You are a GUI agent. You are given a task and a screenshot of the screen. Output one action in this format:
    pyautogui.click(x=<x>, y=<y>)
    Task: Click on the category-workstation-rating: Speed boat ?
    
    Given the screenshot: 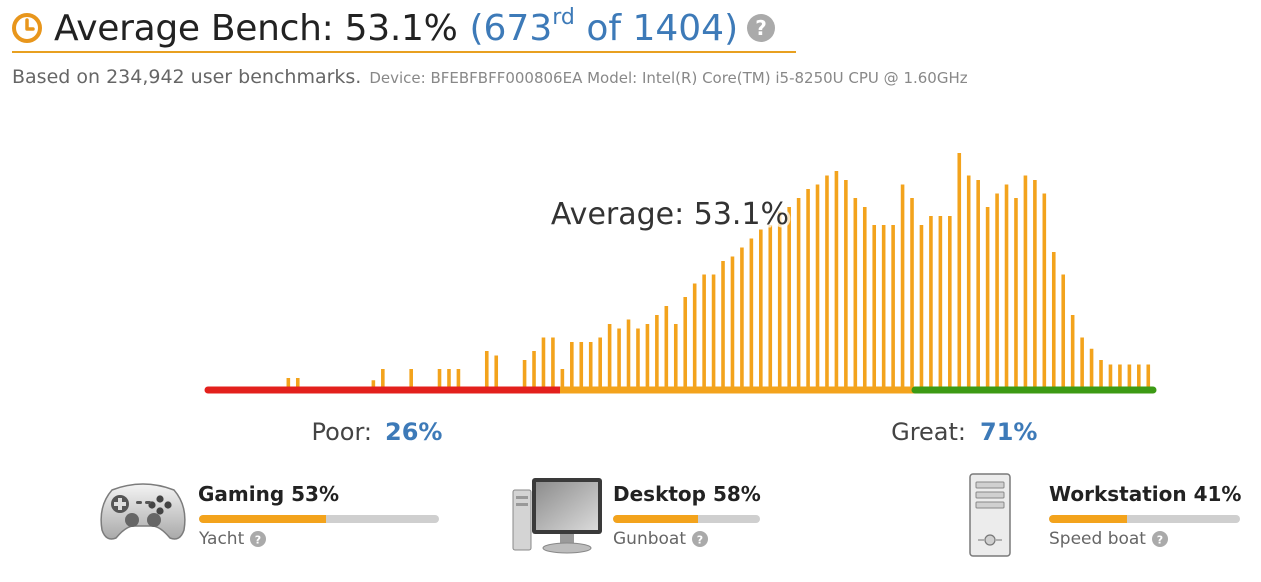 What is the action you would take?
    pyautogui.click(x=1108, y=539)
    